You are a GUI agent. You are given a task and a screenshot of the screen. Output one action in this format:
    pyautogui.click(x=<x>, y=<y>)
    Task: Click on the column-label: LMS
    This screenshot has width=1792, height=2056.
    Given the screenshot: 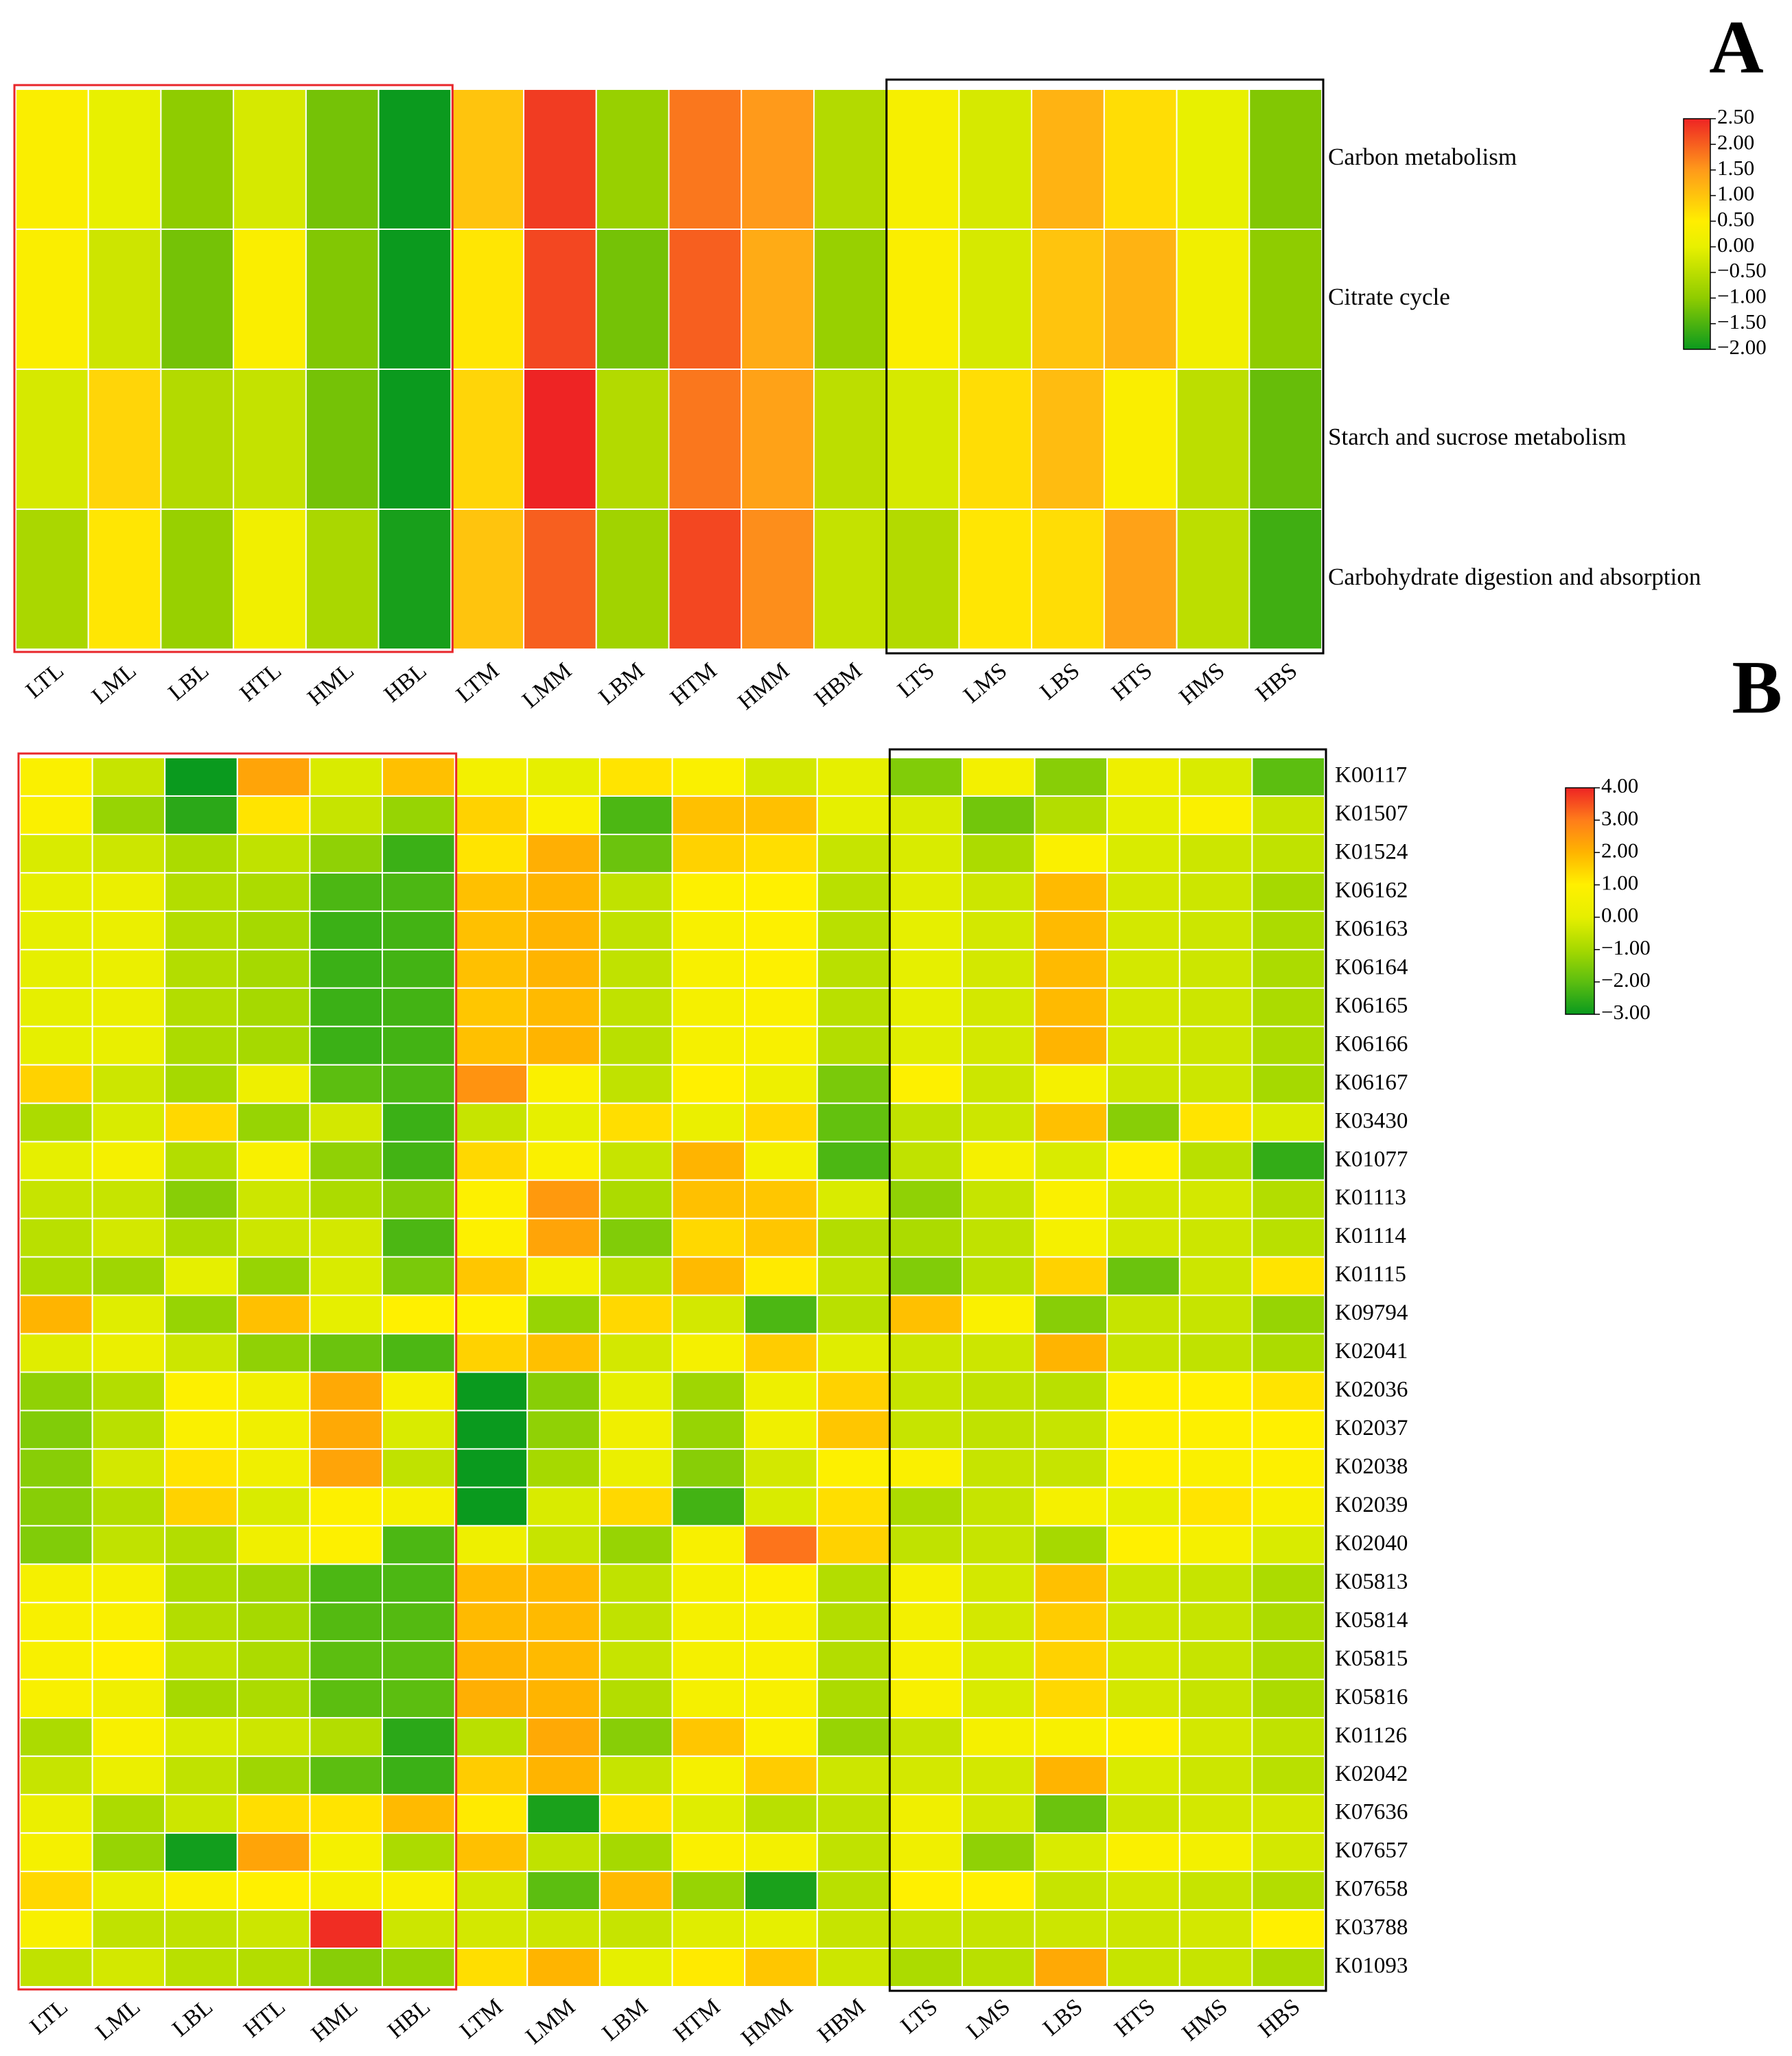 What is the action you would take?
    pyautogui.click(x=988, y=2019)
    